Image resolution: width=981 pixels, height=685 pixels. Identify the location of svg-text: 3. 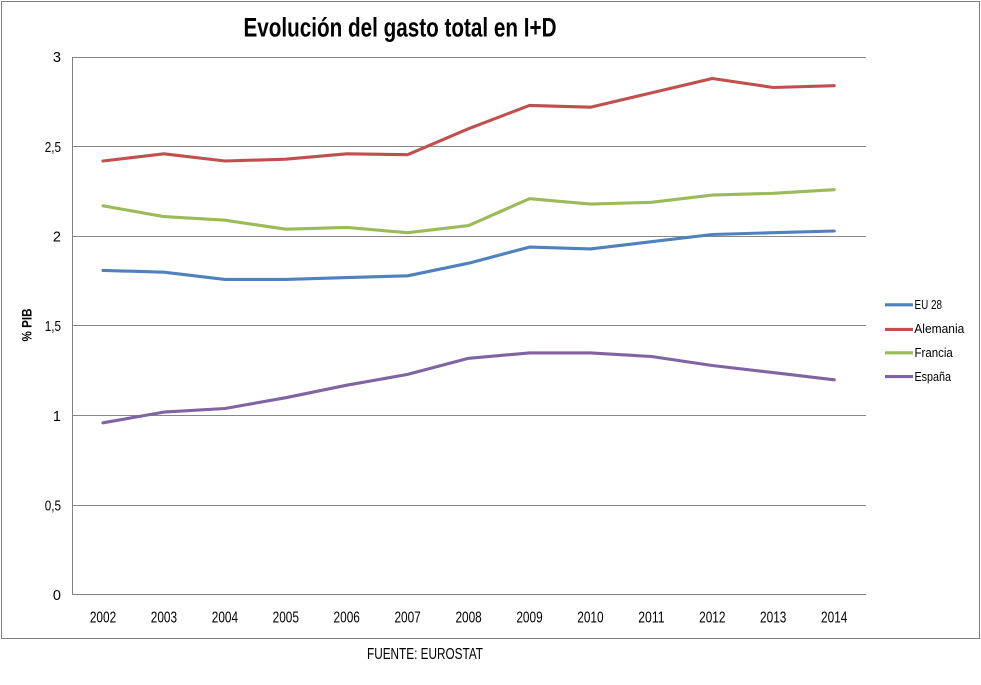
(57, 58).